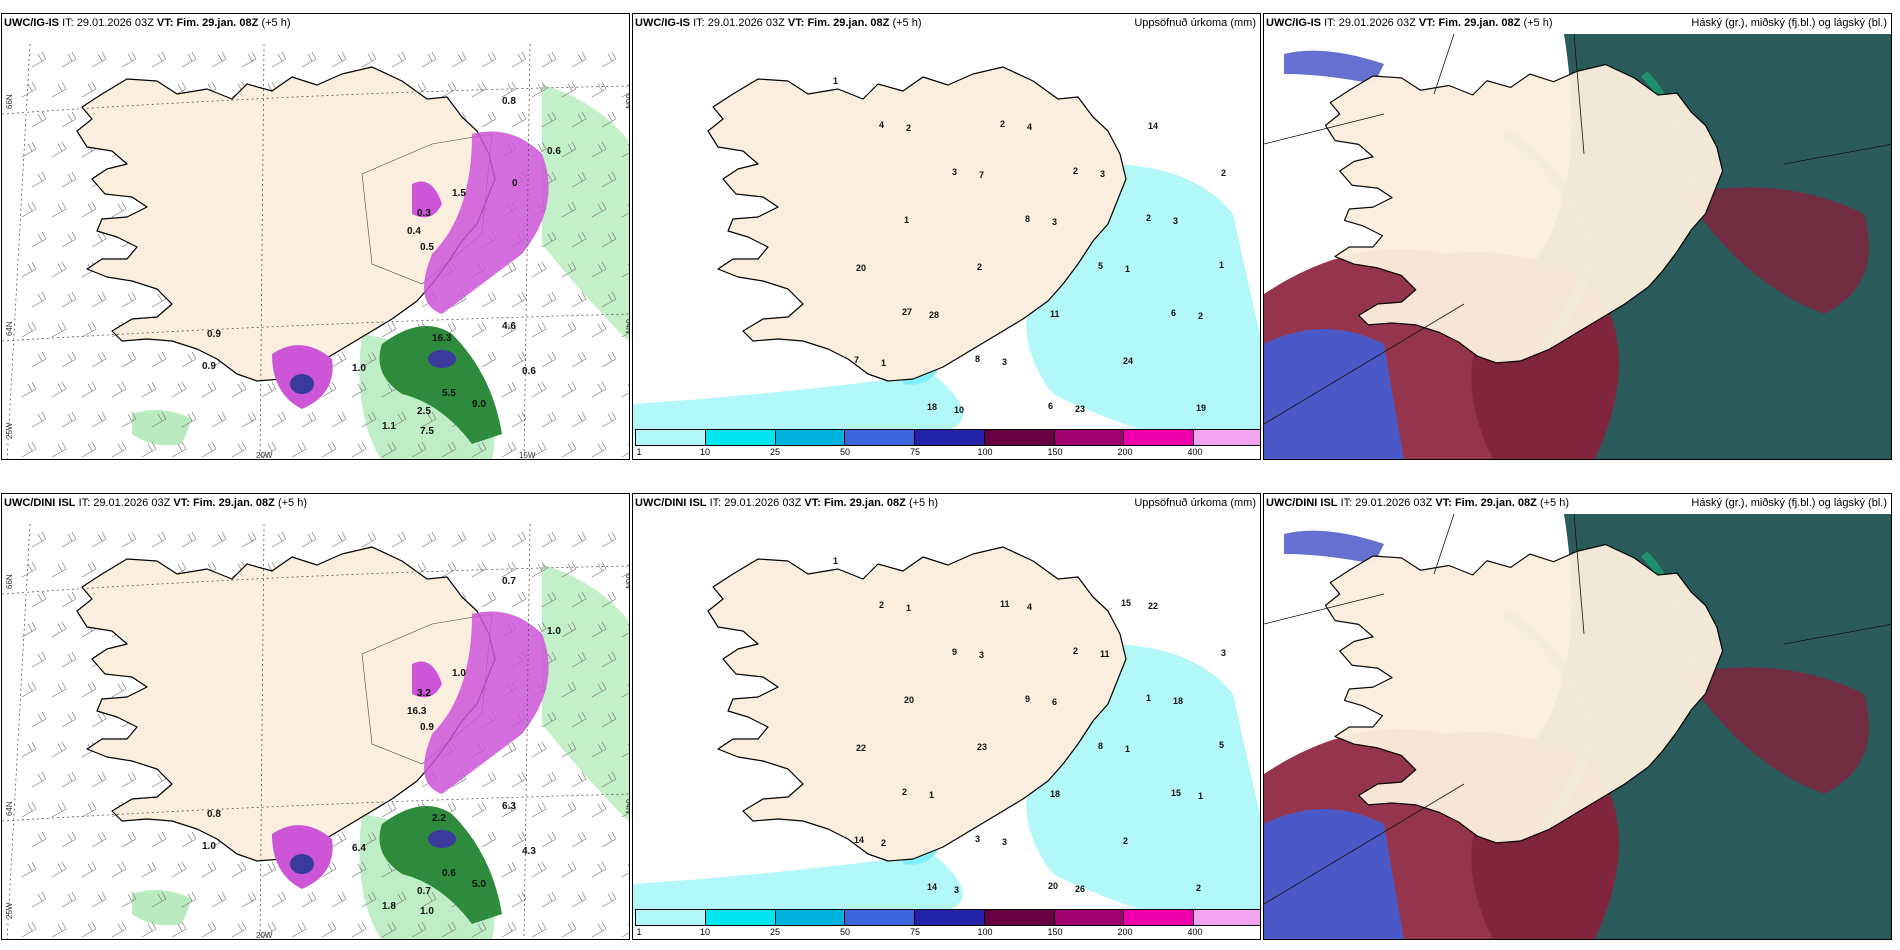 The image size is (1900, 950). Describe the element at coordinates (286, 704) in the screenshot. I see `iceland-landmass` at that location.